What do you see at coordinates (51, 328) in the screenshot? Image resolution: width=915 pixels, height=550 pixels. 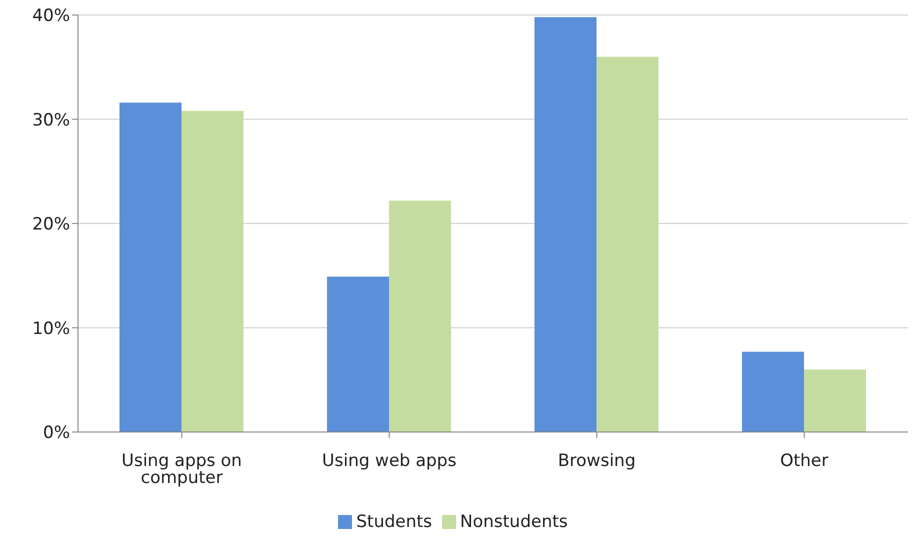 I see `y-tick-label: 10%` at bounding box center [51, 328].